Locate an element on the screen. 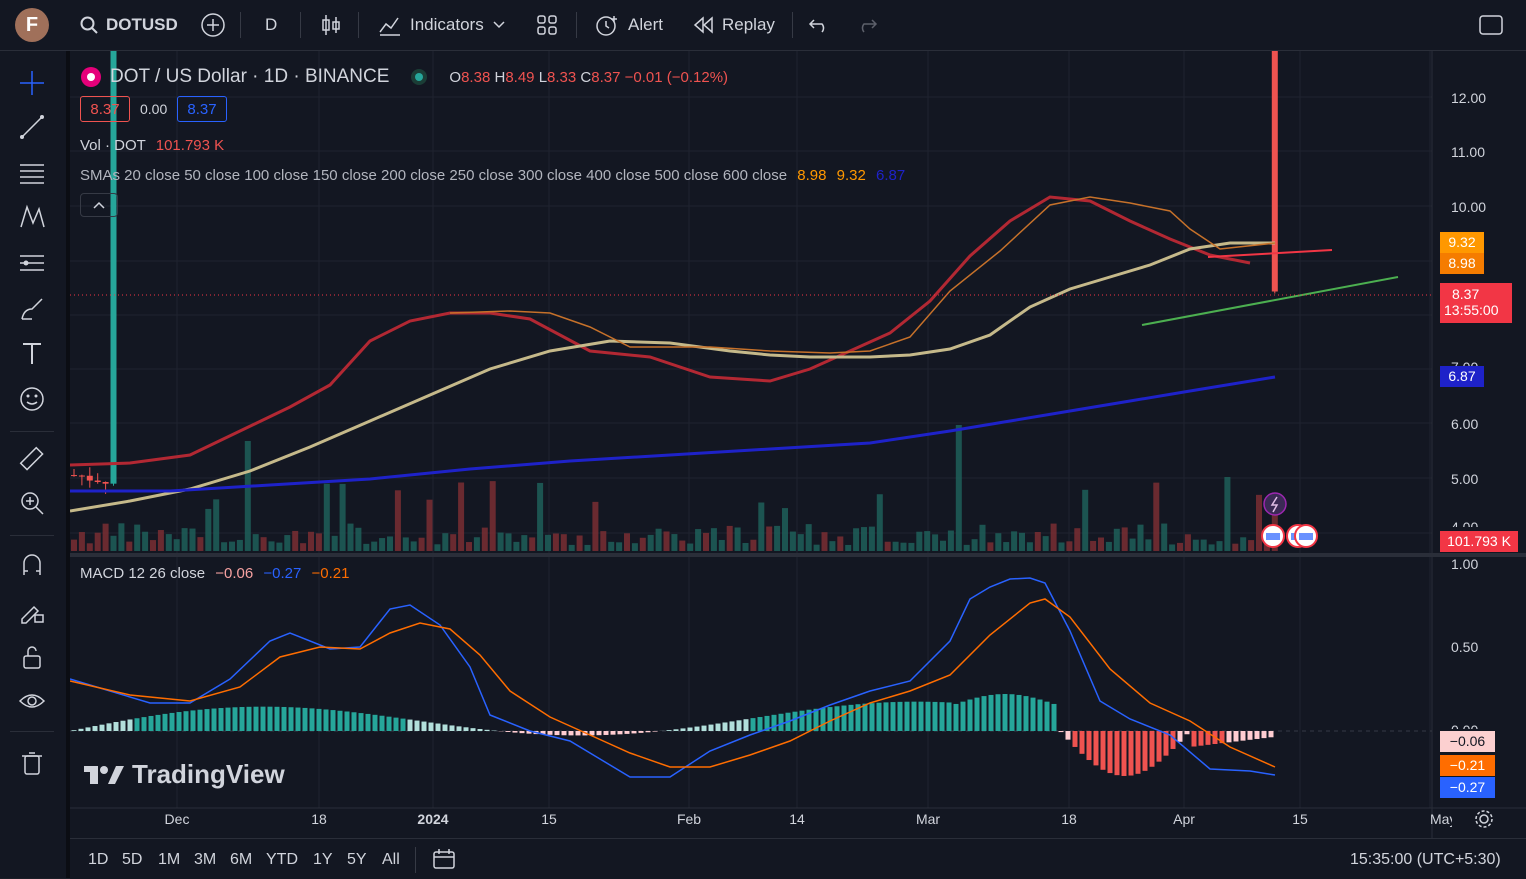 The height and width of the screenshot is (879, 1526). alert-button: Alert is located at coordinates (628, 25).